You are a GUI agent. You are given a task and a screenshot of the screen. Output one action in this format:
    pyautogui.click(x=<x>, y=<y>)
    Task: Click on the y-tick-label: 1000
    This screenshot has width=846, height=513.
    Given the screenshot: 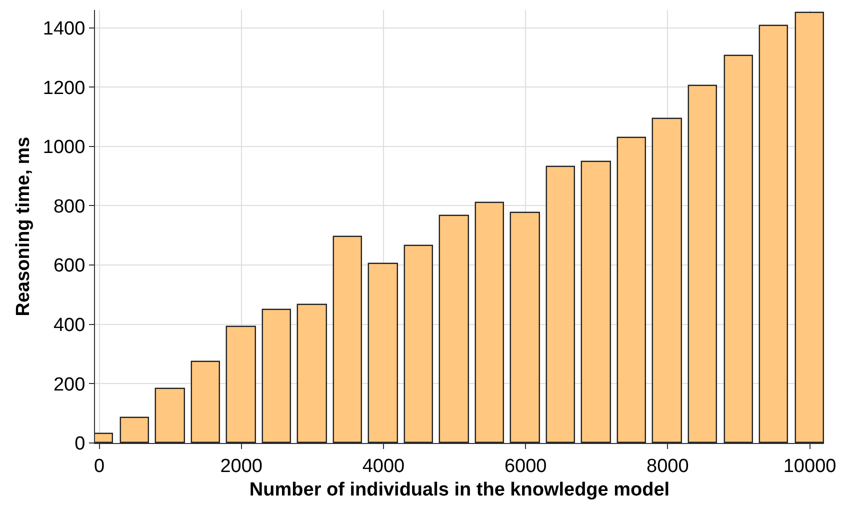 What is the action you would take?
    pyautogui.click(x=64, y=147)
    